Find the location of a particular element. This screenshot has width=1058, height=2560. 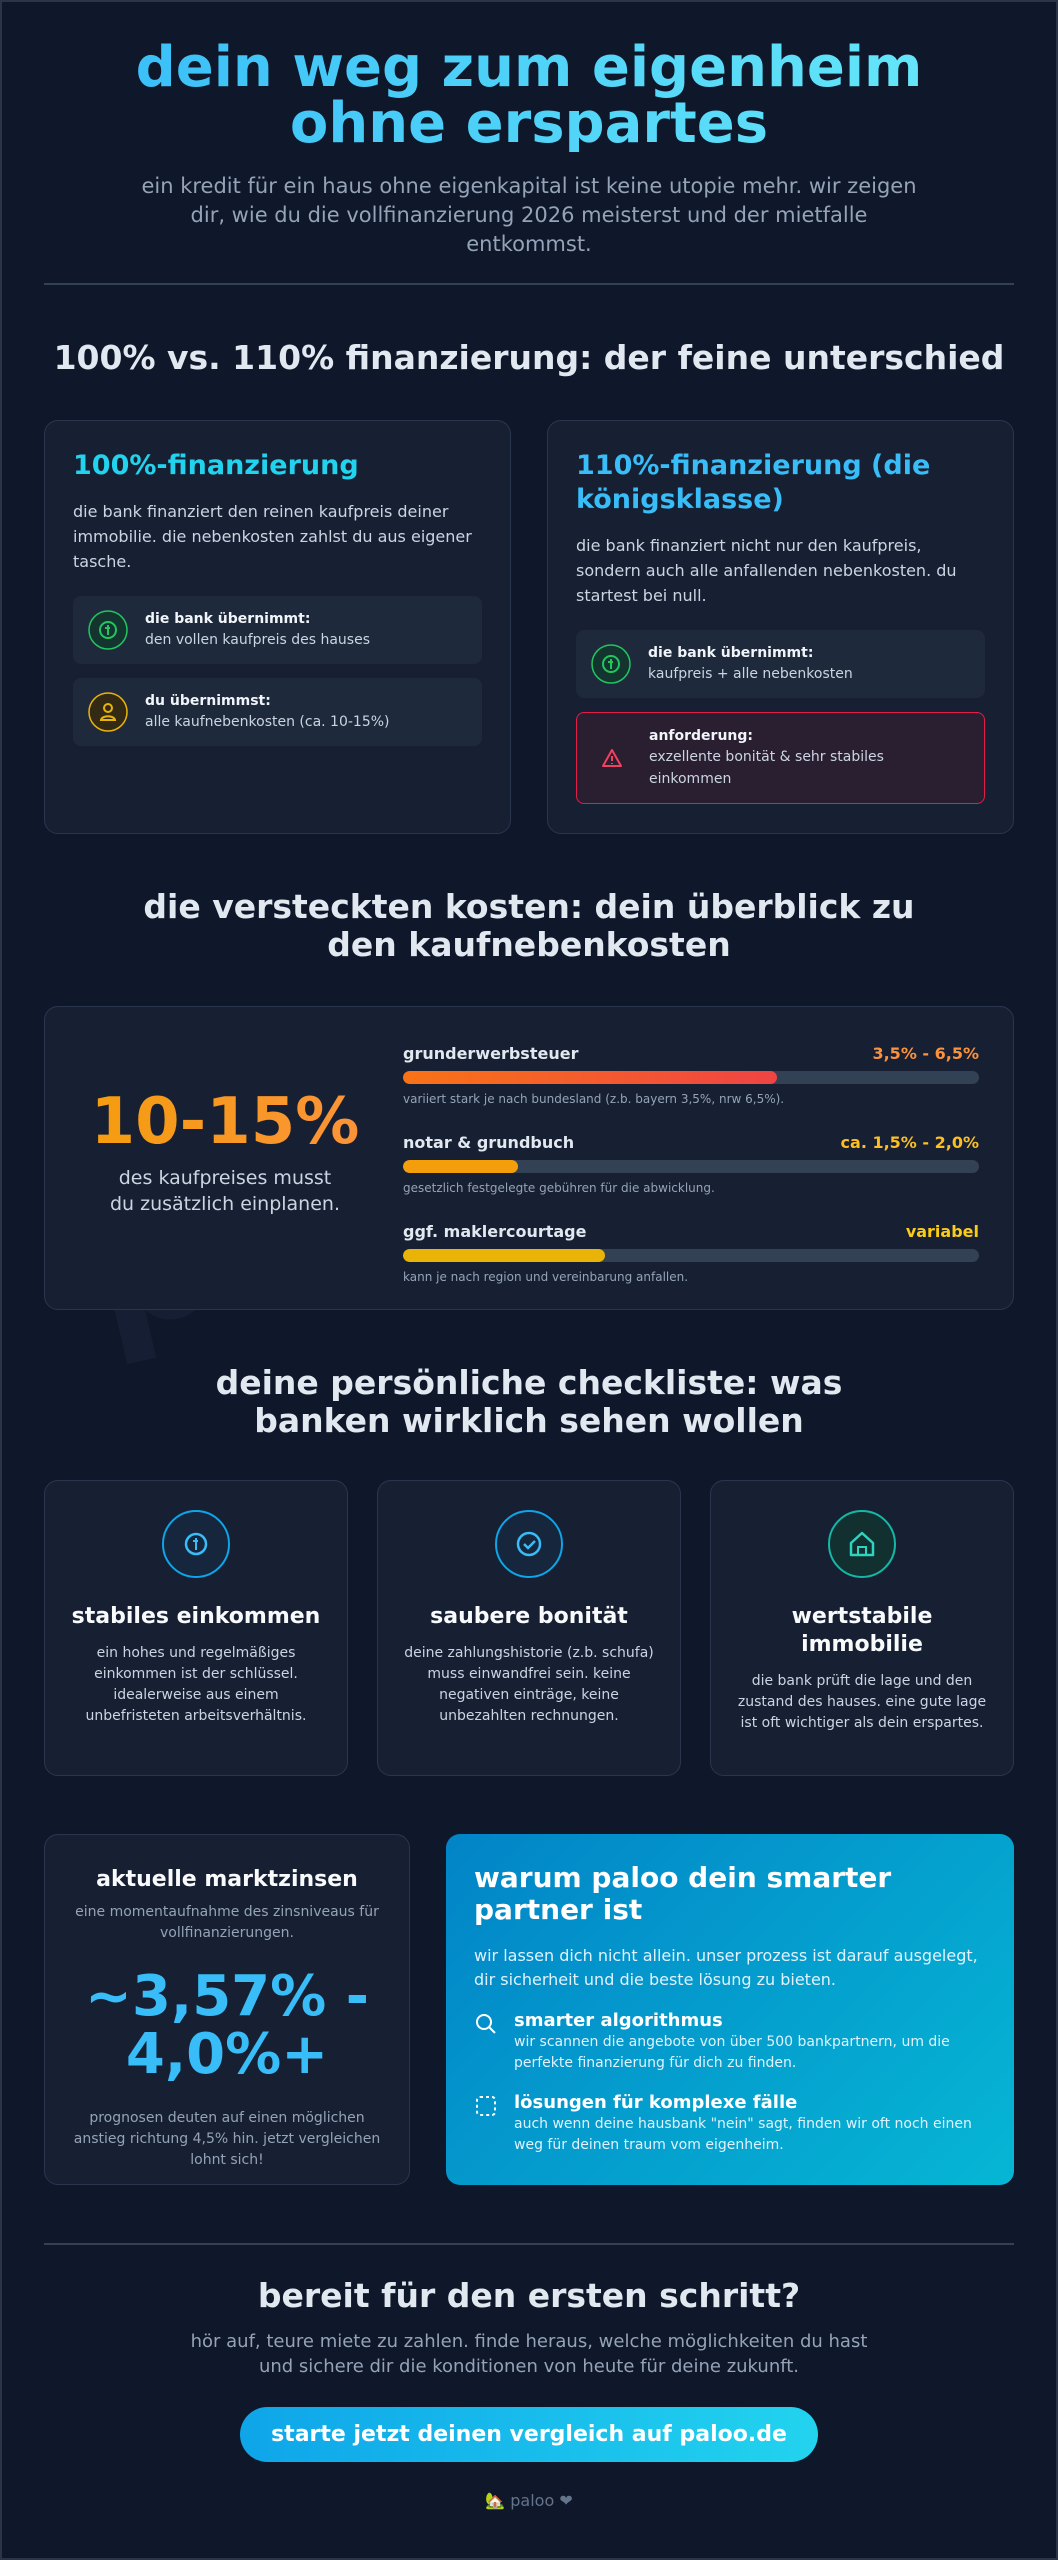

card-title: wertstabile immobilie is located at coordinates (862, 1630).